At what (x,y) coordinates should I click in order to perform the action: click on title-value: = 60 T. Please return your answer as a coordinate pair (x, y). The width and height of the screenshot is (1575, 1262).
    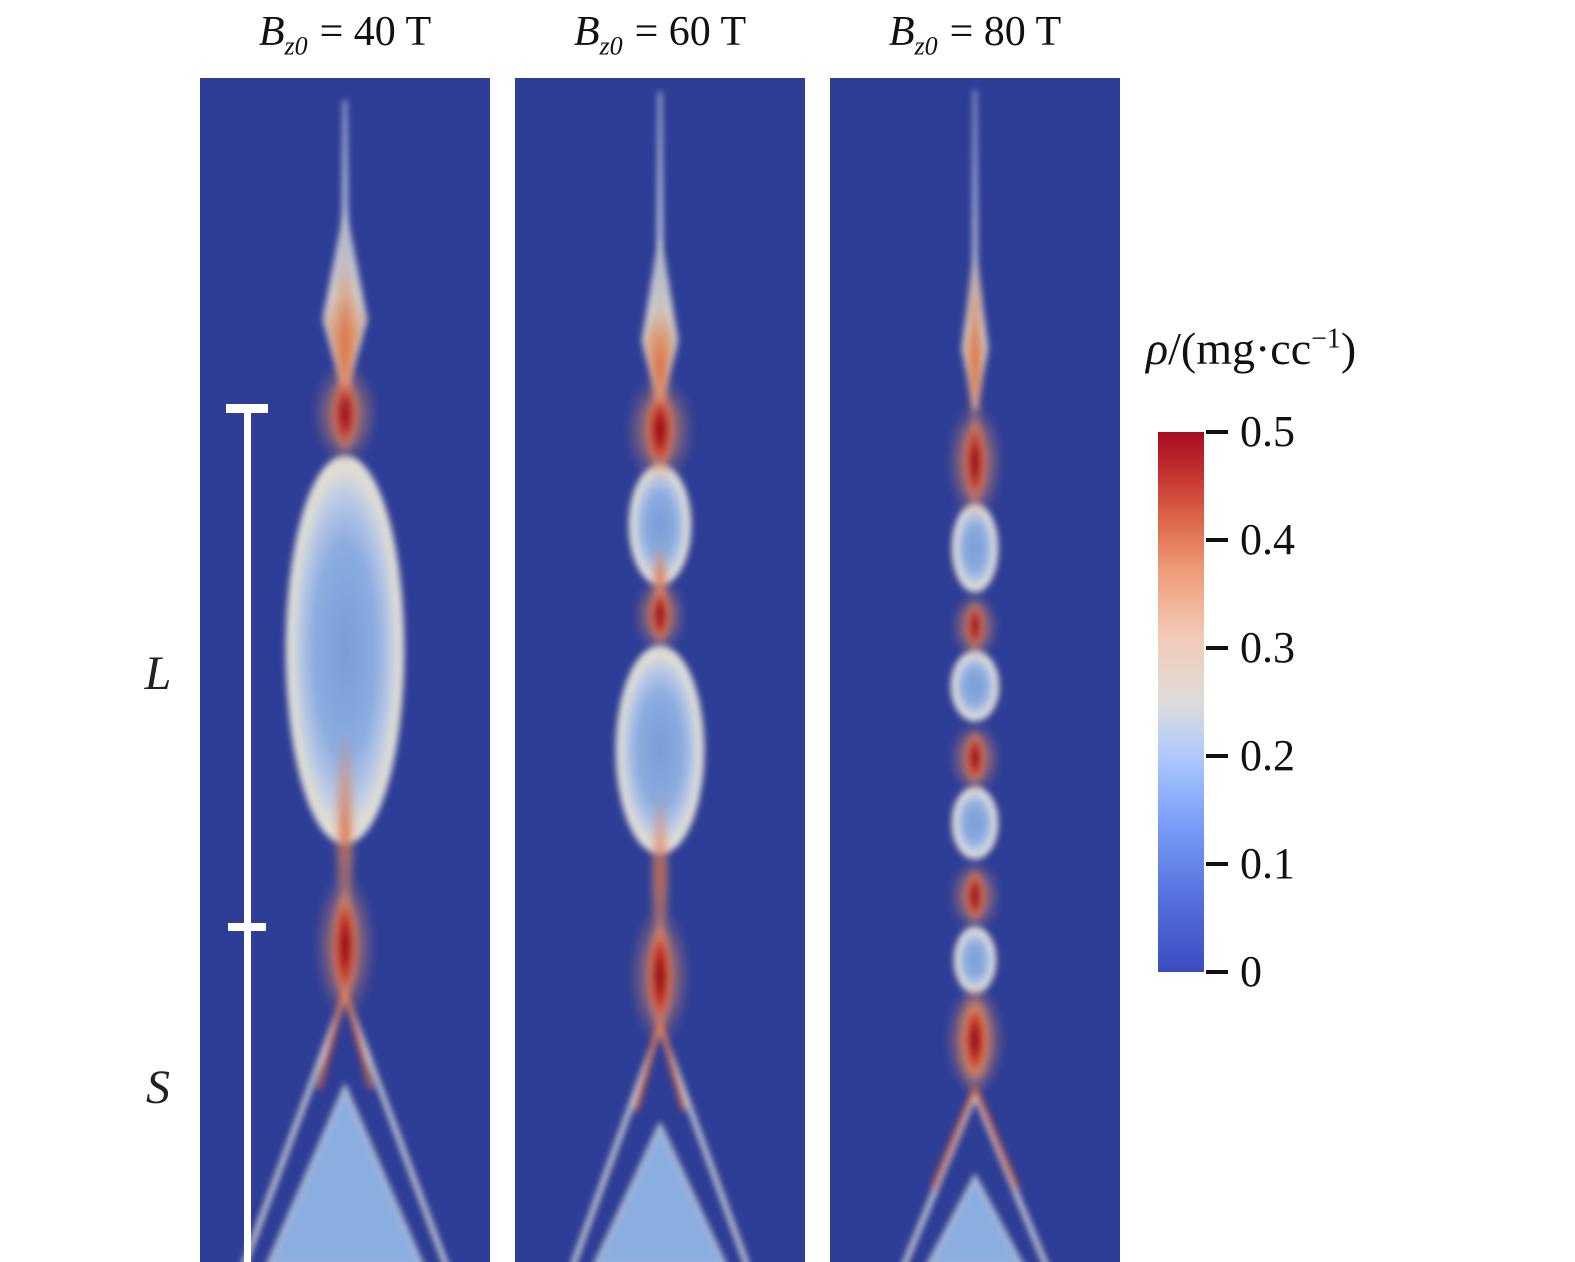
    Looking at the image, I should click on (690, 32).